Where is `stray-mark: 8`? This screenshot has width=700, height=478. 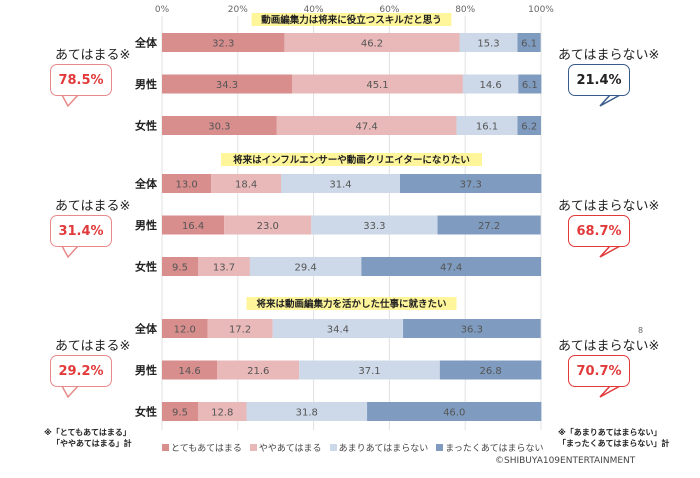 stray-mark: 8 is located at coordinates (641, 330).